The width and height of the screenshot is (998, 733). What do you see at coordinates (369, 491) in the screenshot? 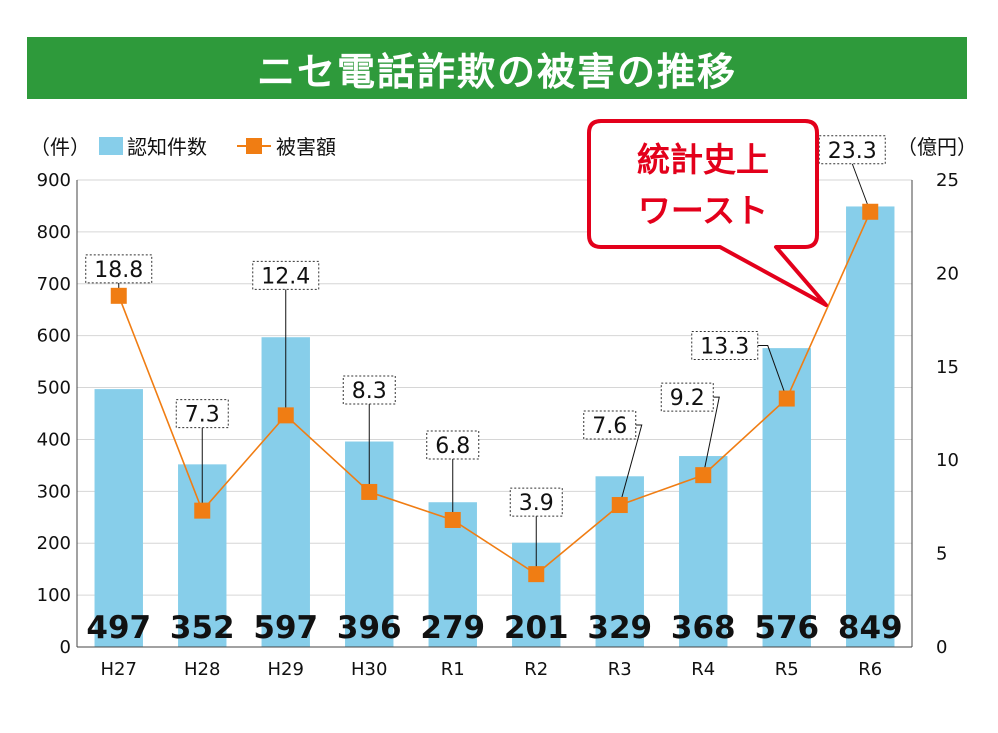
I see `damage-marker-H30` at bounding box center [369, 491].